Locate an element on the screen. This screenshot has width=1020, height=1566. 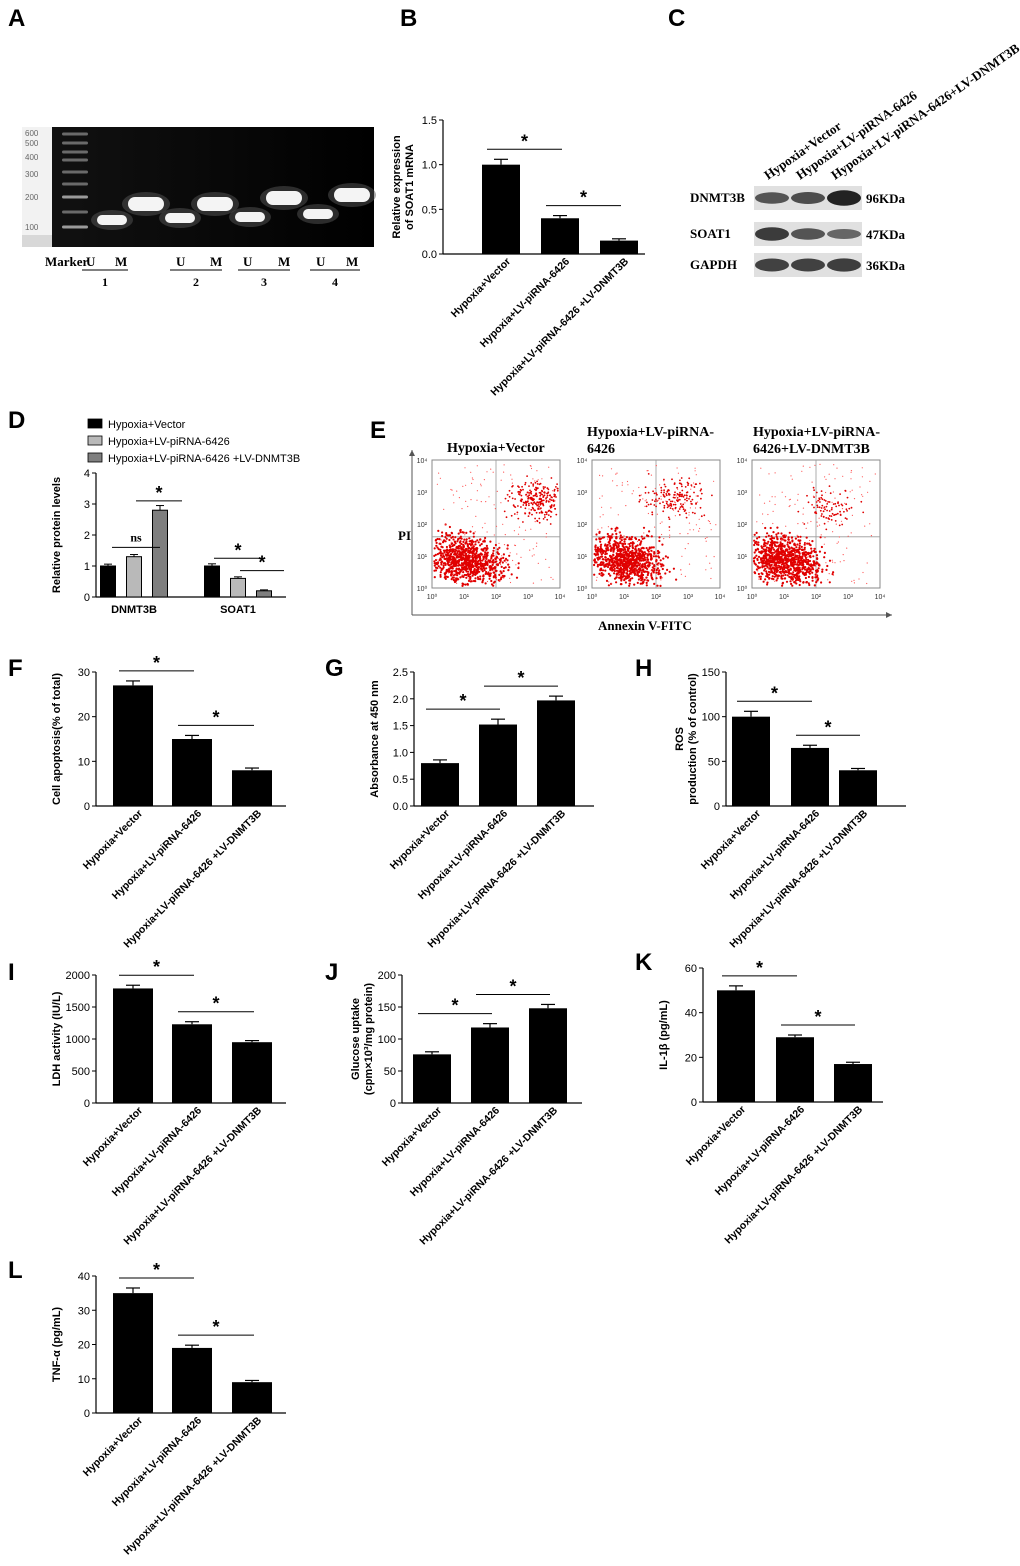
y-tick-label: 4 is located at coordinates (87, 474).